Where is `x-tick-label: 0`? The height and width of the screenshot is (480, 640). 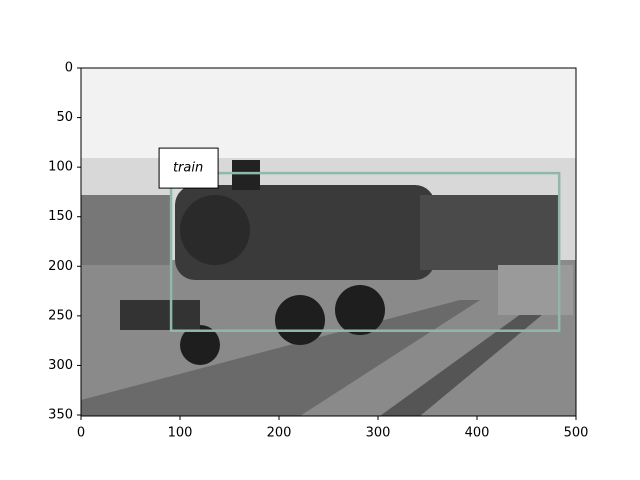
x-tick-label: 0 is located at coordinates (81, 433).